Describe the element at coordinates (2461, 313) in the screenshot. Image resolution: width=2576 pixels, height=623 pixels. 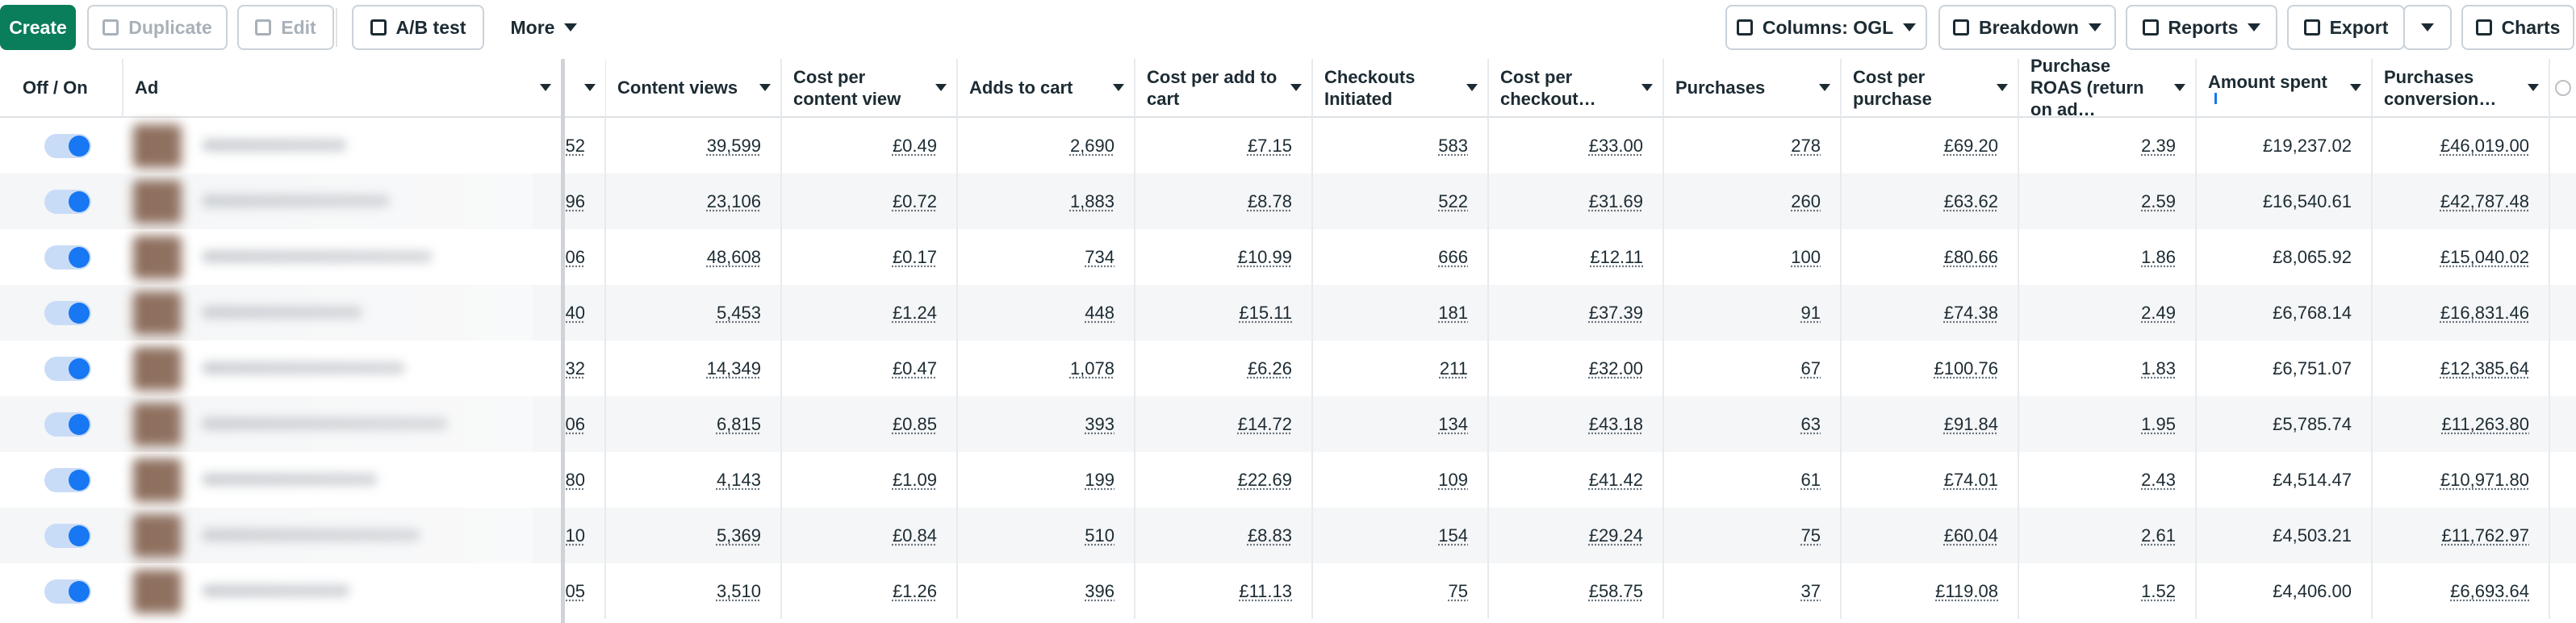
I see `table-cell: £16,831.46` at that location.